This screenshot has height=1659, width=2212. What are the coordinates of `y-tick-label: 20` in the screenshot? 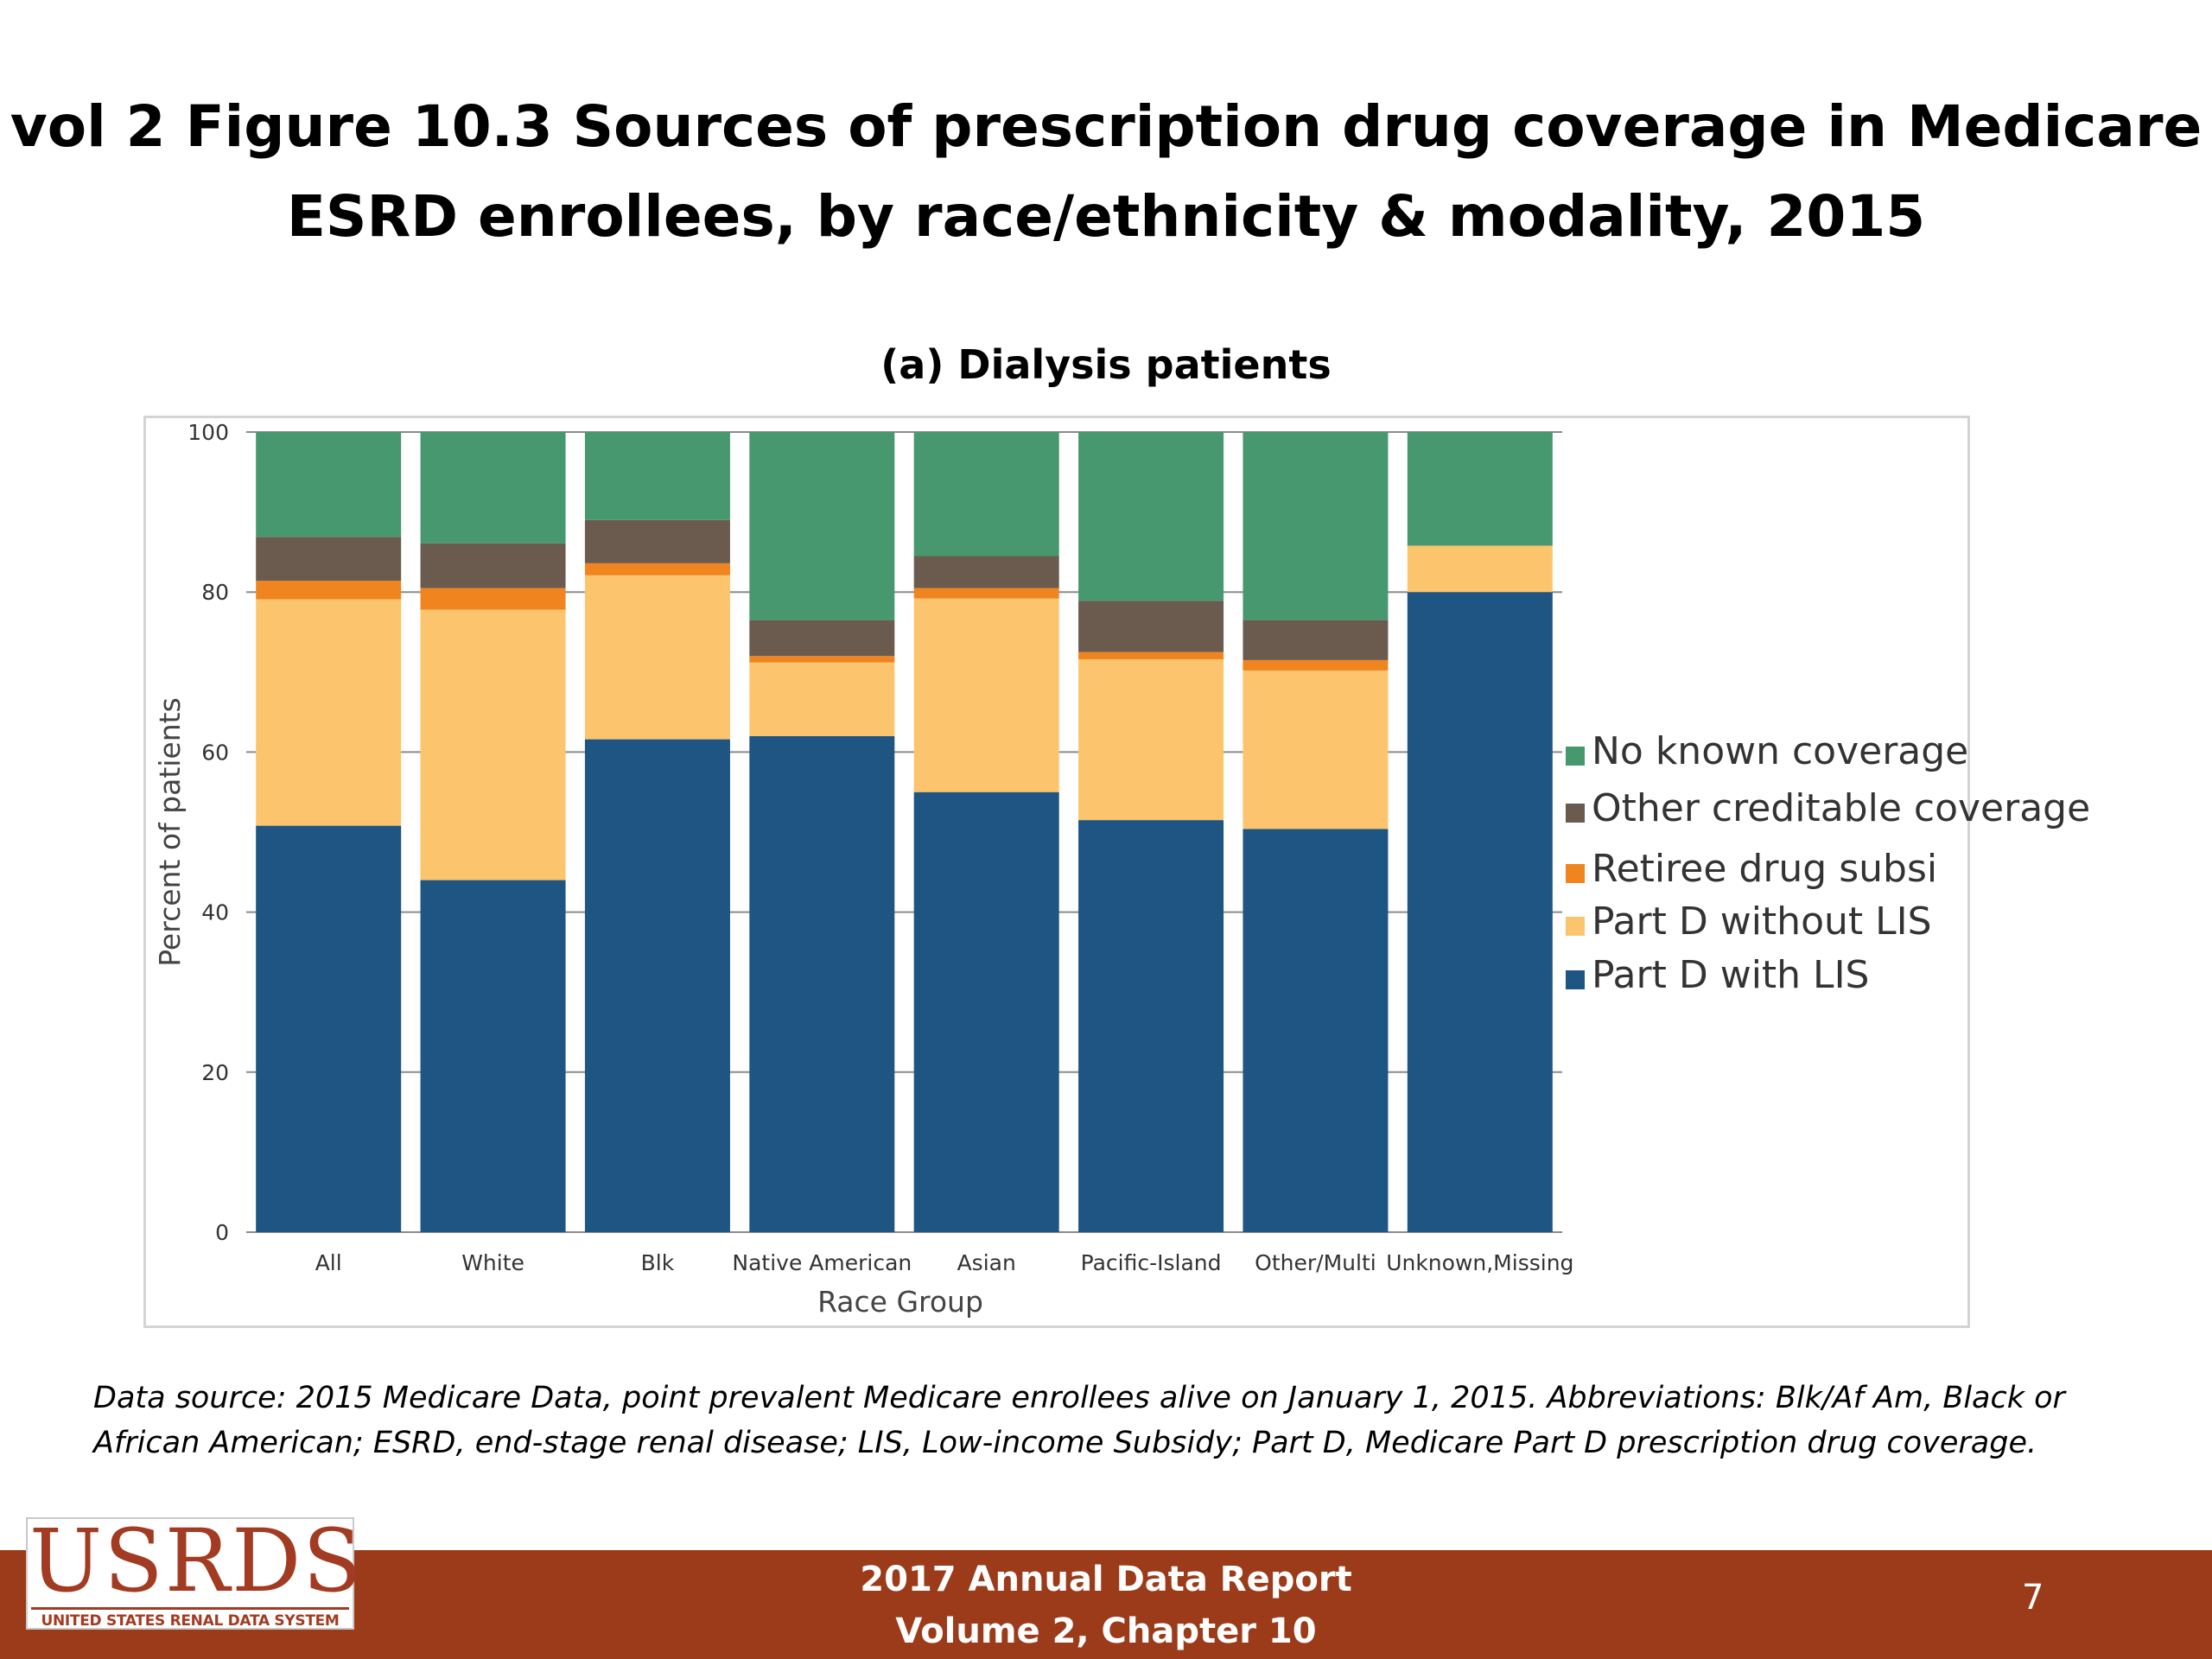 It's located at (215, 1072).